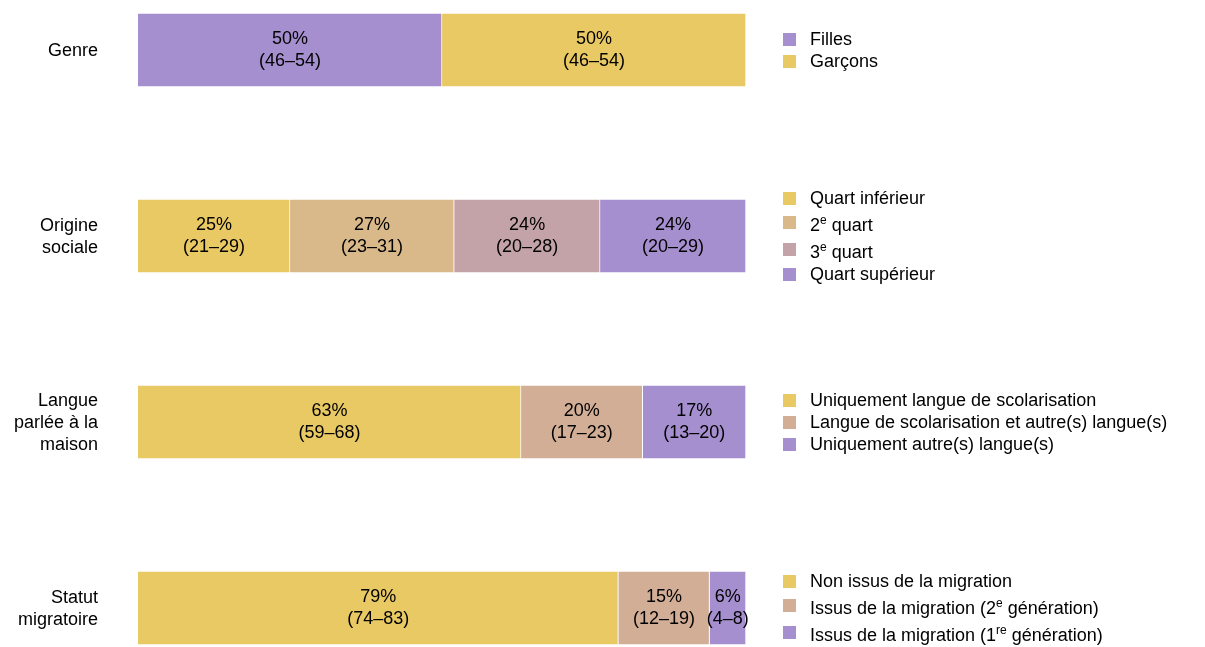 This screenshot has height=647, width=1205. I want to click on data-label: 15% (12–19), so click(663, 606).